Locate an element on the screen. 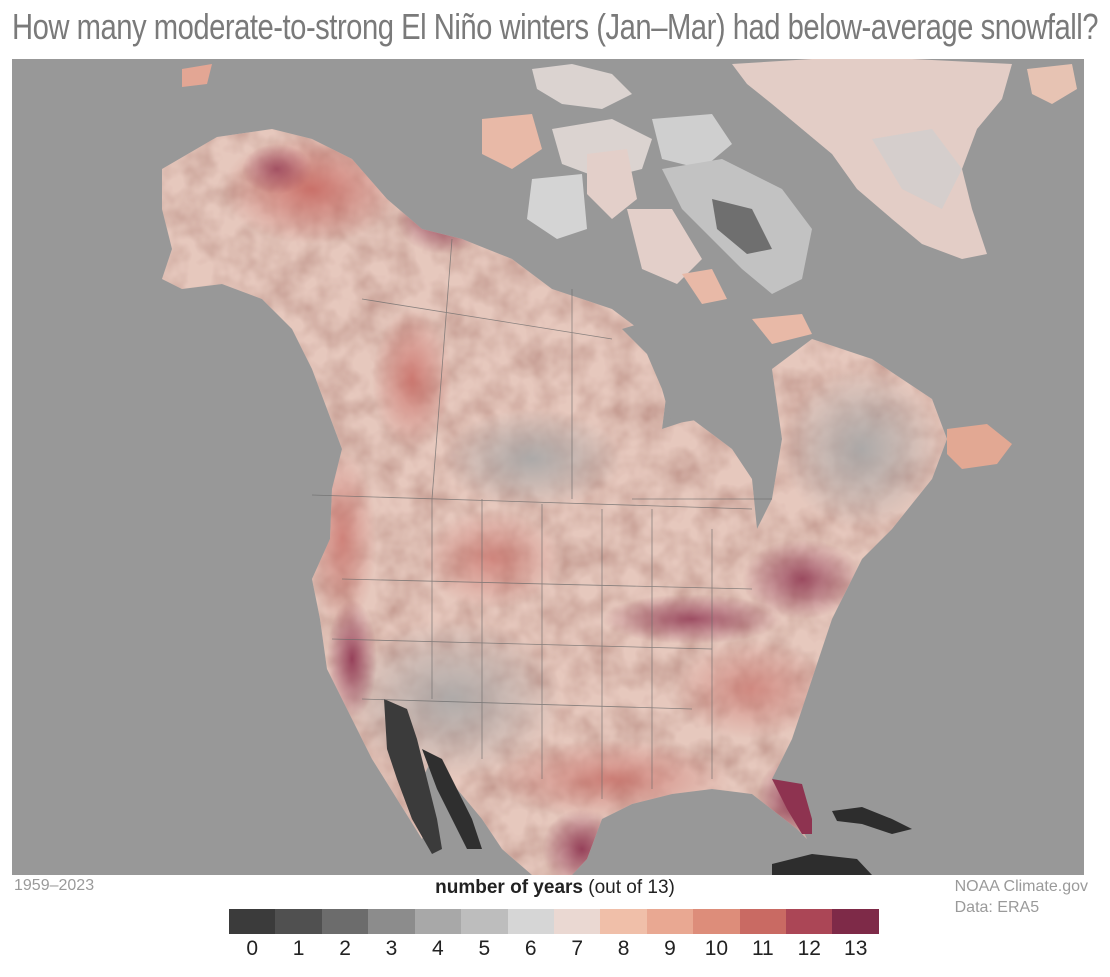  credit-source: NOAA Climate.gov is located at coordinates (1021, 886).